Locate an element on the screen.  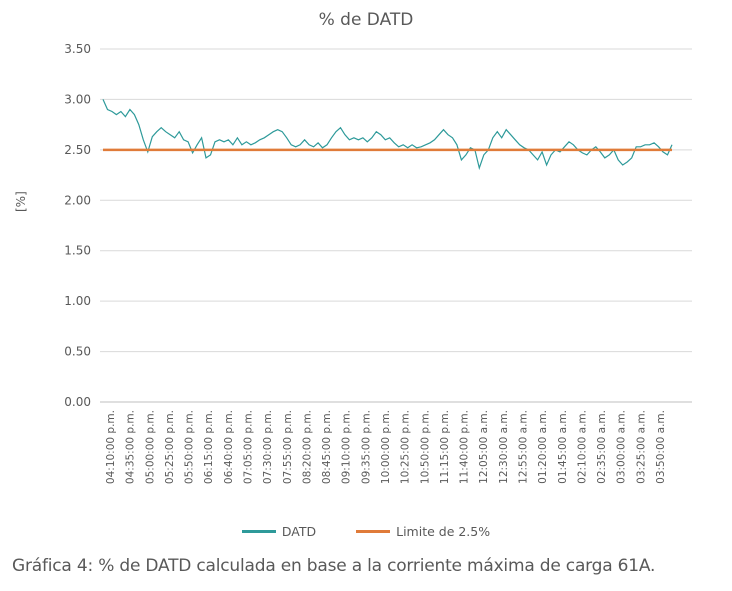
x-tick-label: 08:45:00 p.m. is located at coordinates (327, 447).